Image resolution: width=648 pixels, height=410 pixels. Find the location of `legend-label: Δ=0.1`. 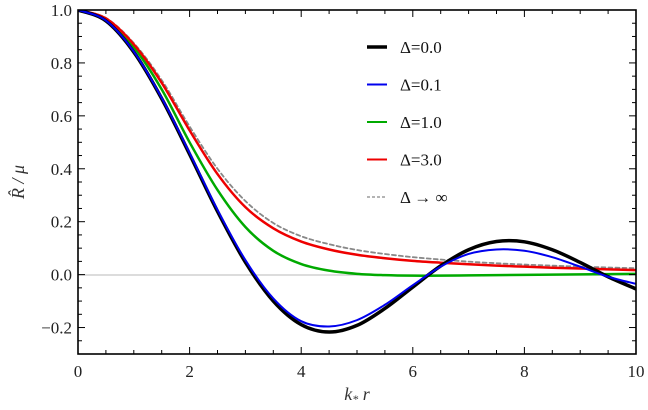

legend-label: Δ=0.1 is located at coordinates (421, 85).